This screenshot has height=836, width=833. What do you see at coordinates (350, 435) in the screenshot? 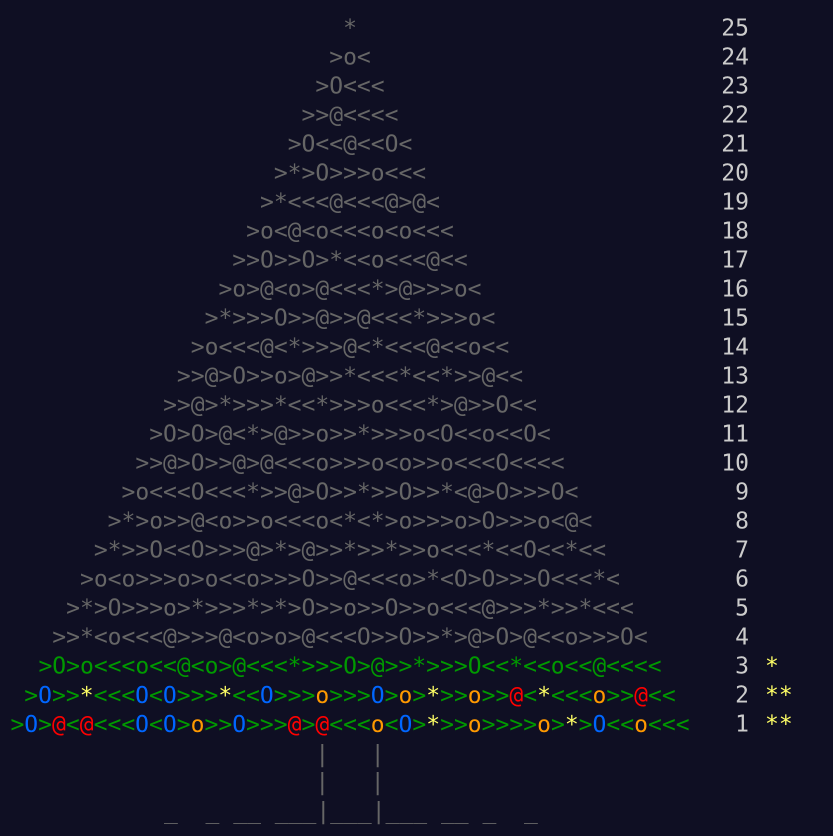
I see `tree-row: >O>O>@<*>@>>o>>*>>>o<O<<o<<O<` at bounding box center [350, 435].